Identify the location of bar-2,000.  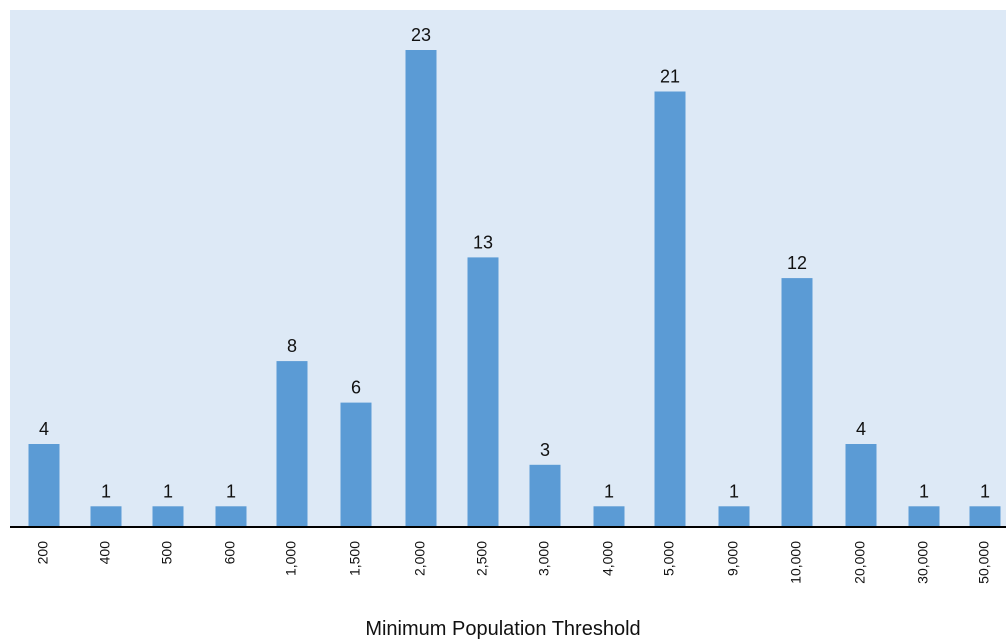
(421, 288).